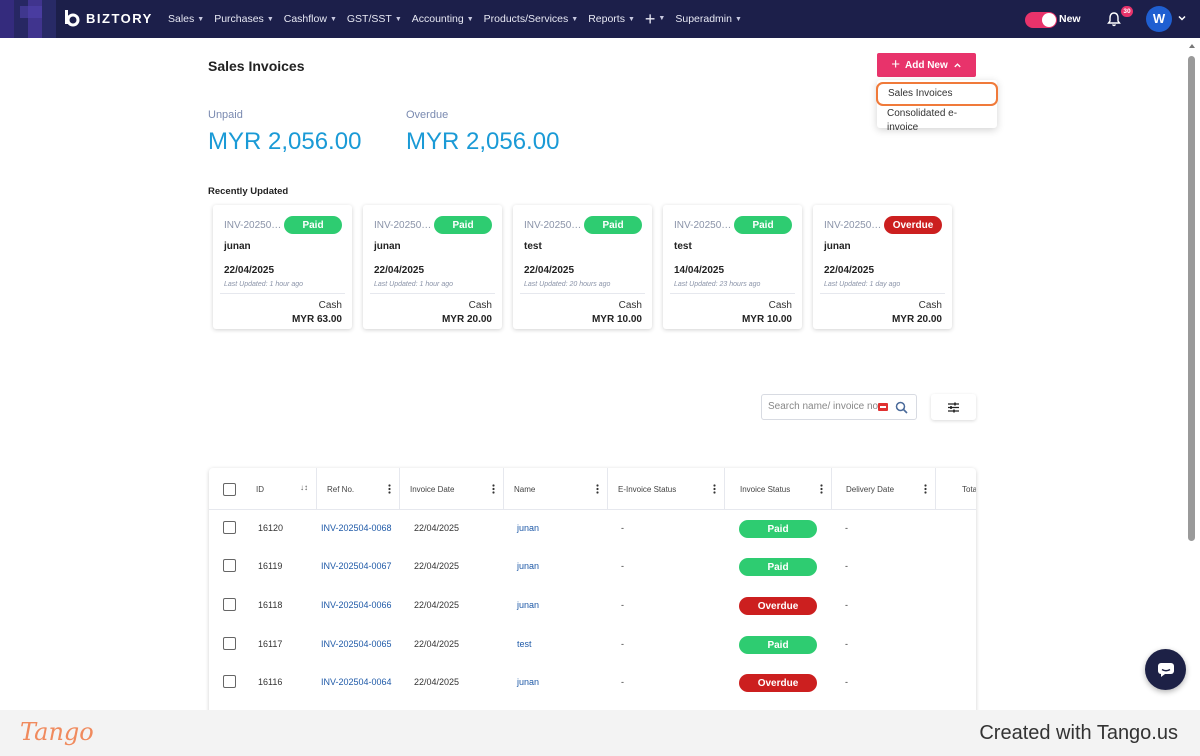 Image resolution: width=1200 pixels, height=756 pixels. Describe the element at coordinates (186, 19) in the screenshot. I see `menu-item-sales: Sales ▼` at that location.